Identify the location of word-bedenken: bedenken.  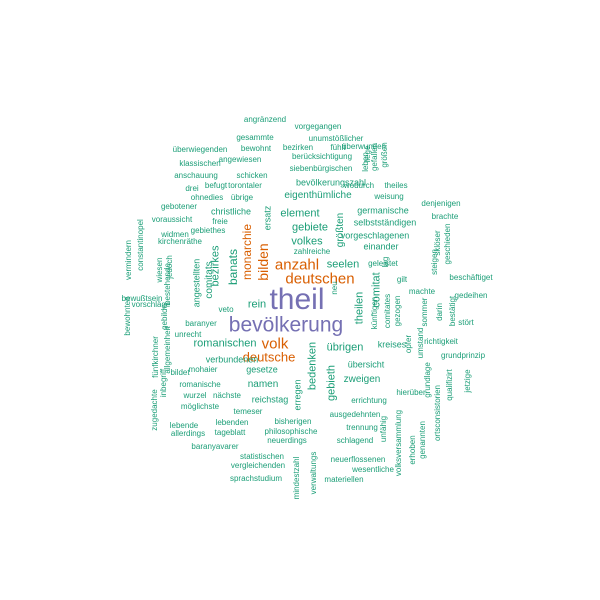
(312, 366).